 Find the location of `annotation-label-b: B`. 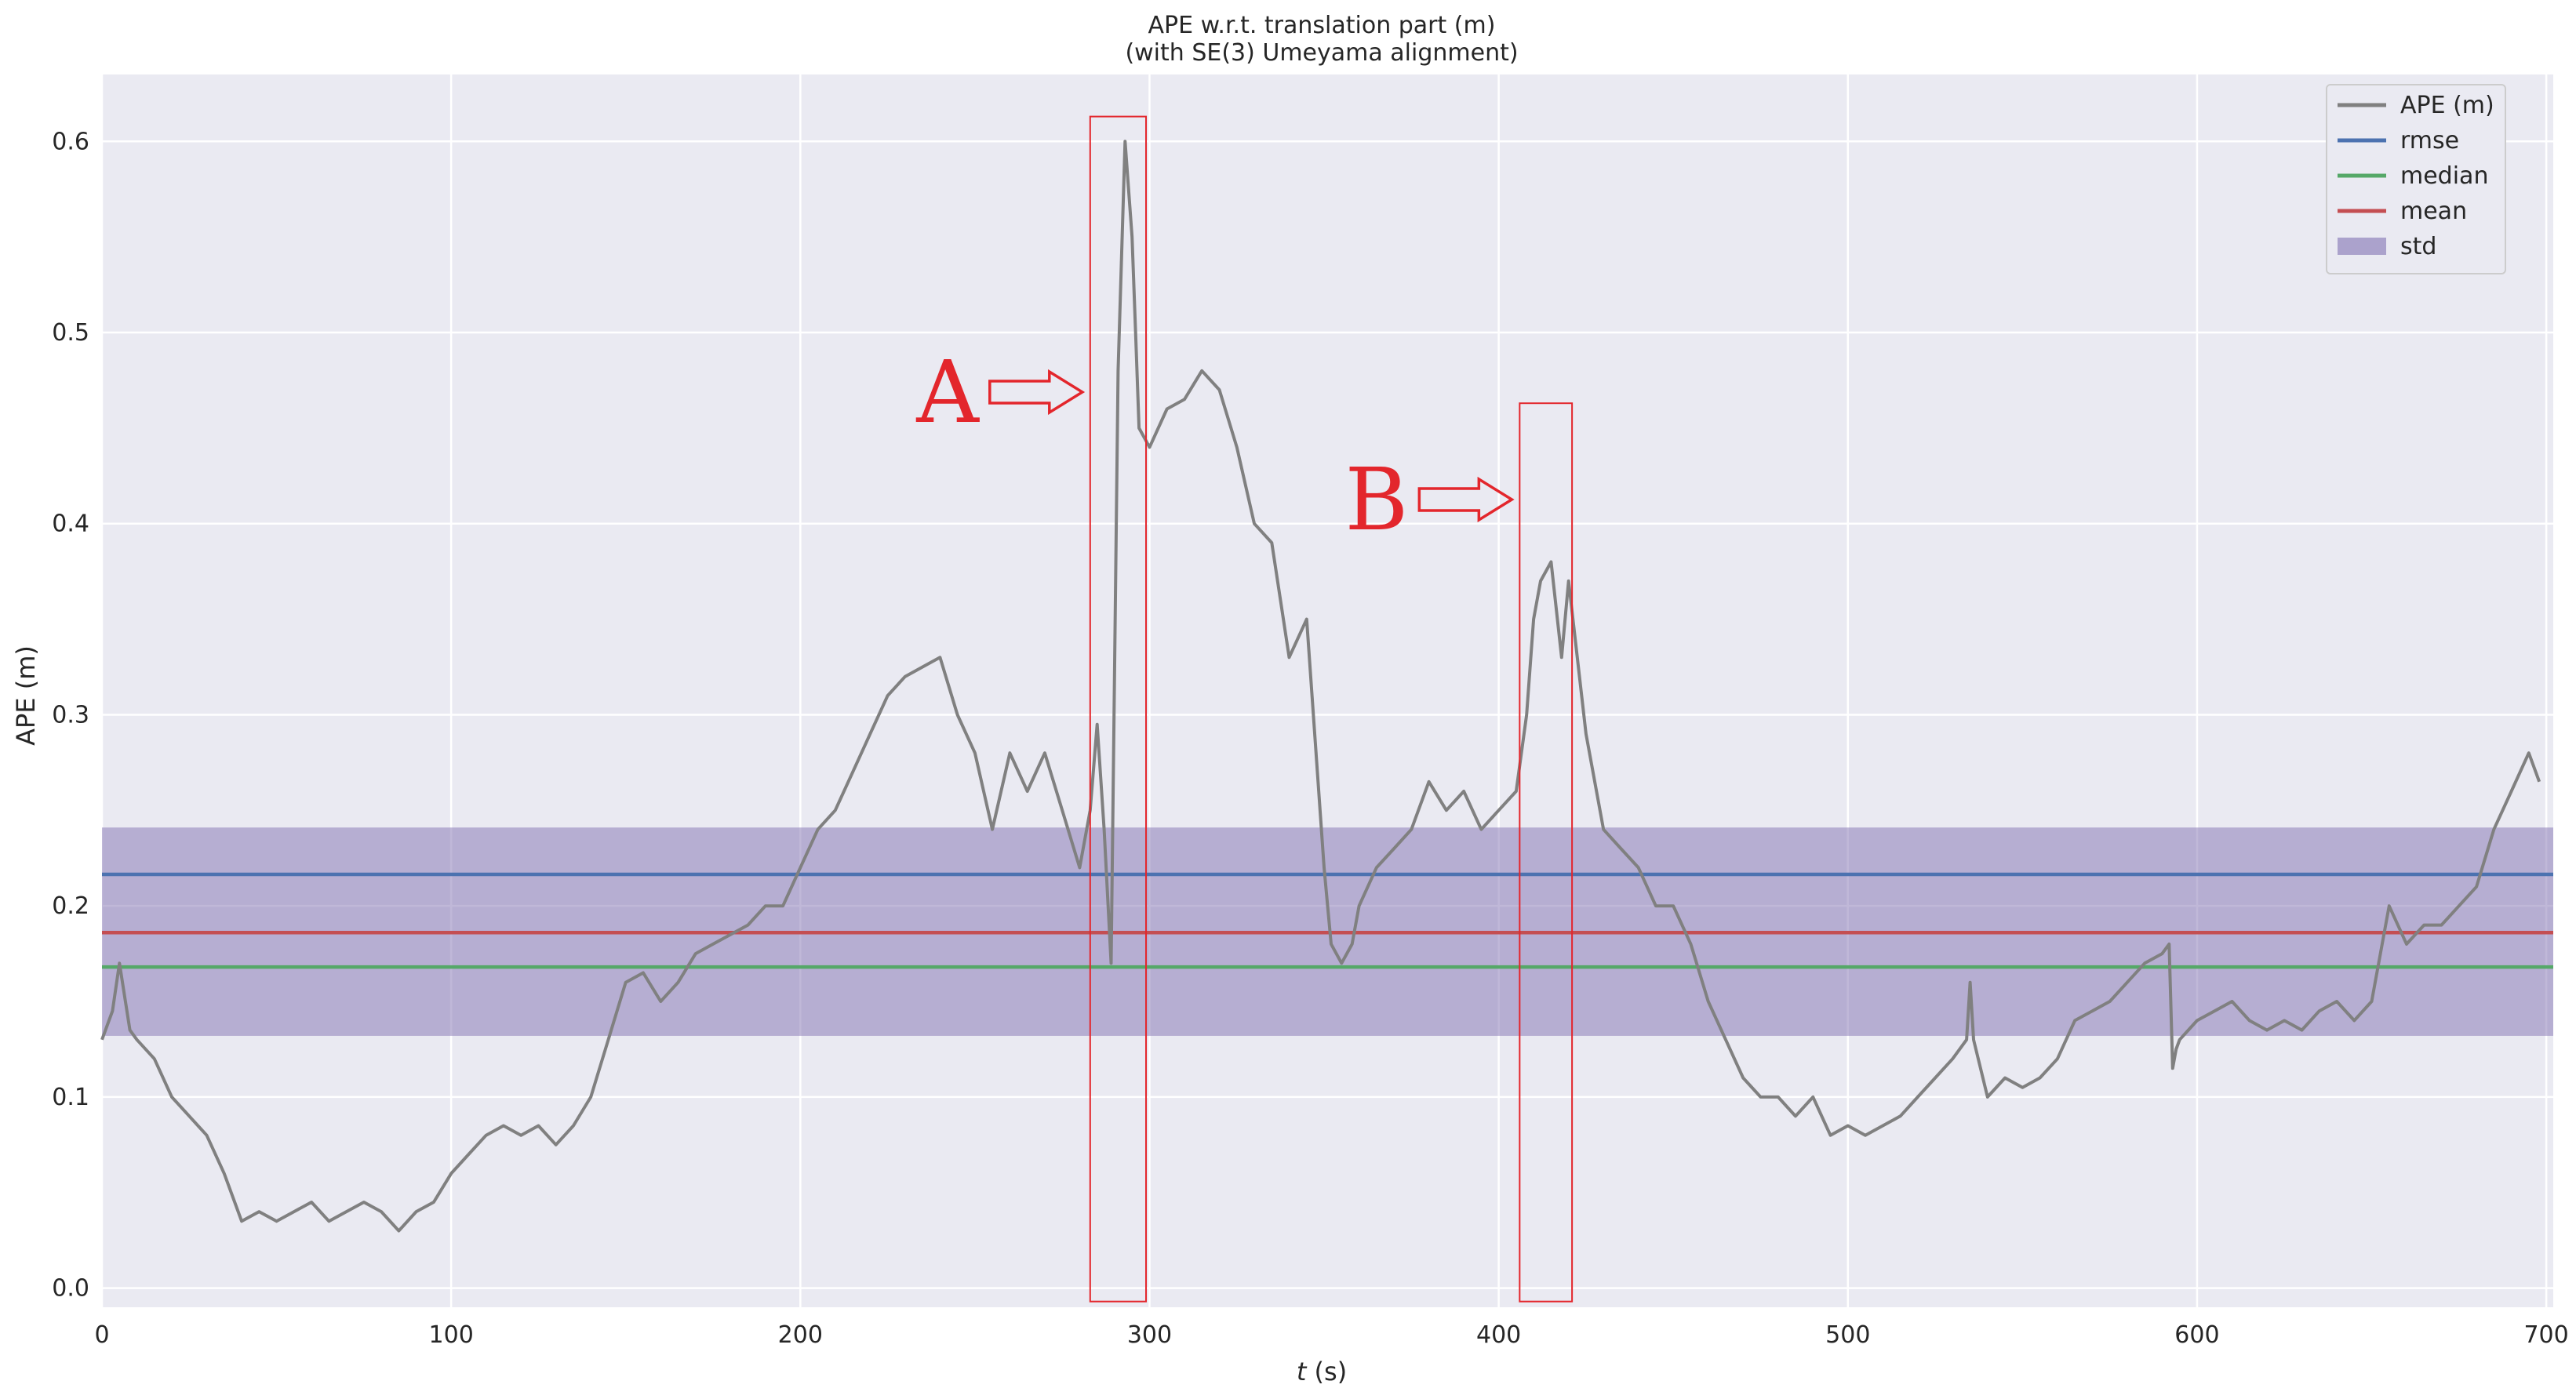

annotation-label-b: B is located at coordinates (1376, 499).